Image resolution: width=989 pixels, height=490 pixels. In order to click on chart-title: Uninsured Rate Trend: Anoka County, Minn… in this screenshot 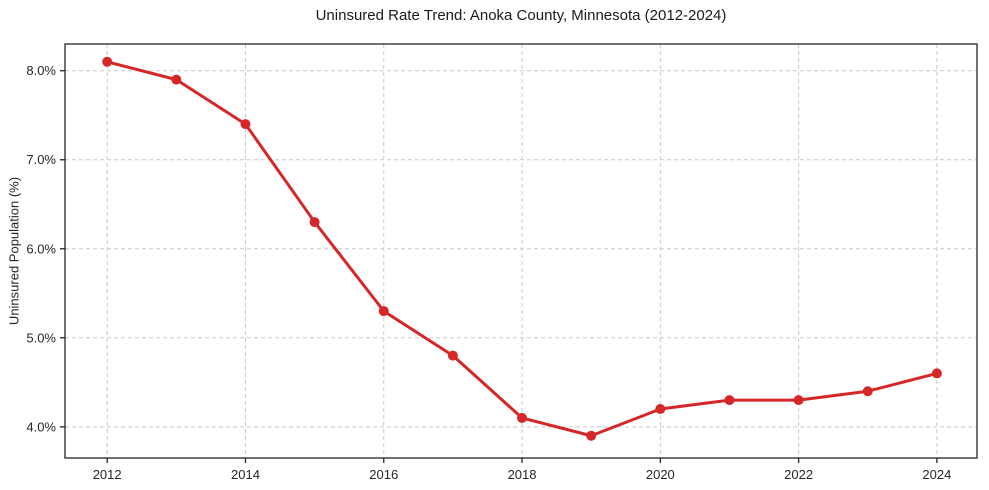, I will do `click(521, 15)`.